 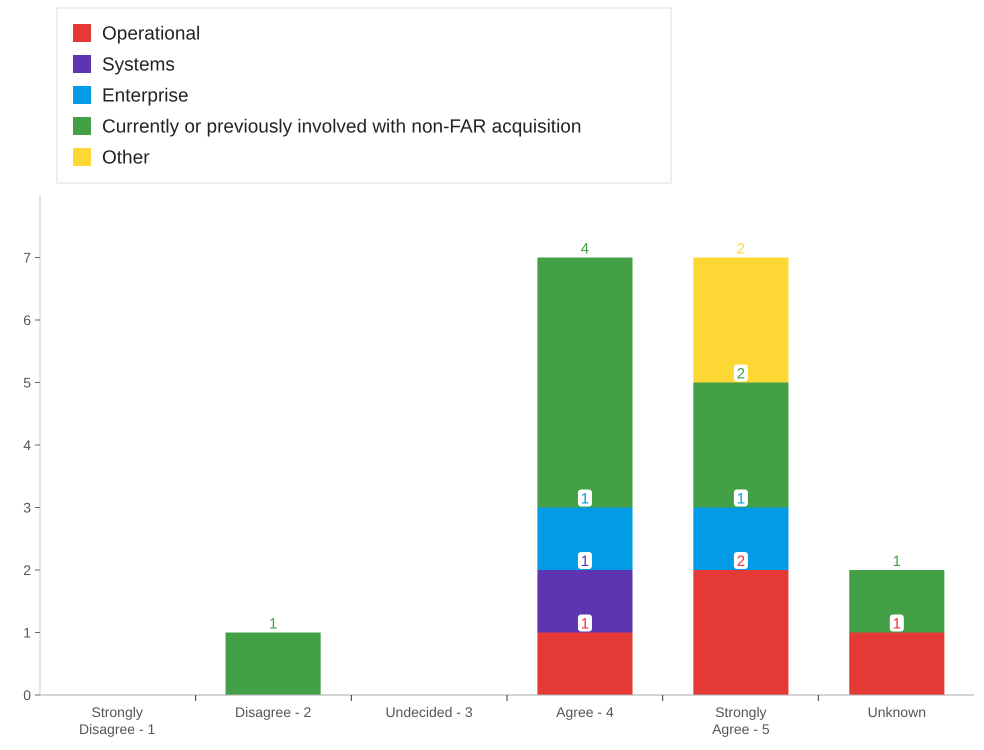 I want to click on x-tick-label: Agree - 4, so click(x=585, y=712).